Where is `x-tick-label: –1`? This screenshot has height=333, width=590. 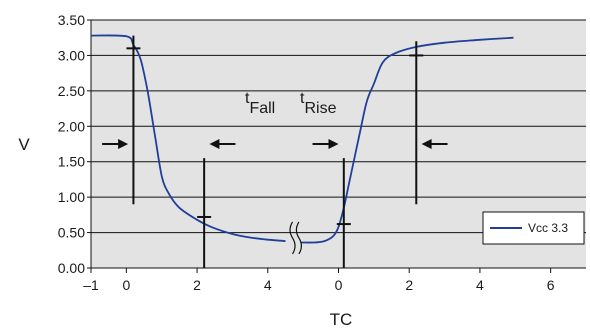
x-tick-label: –1 is located at coordinates (91, 285).